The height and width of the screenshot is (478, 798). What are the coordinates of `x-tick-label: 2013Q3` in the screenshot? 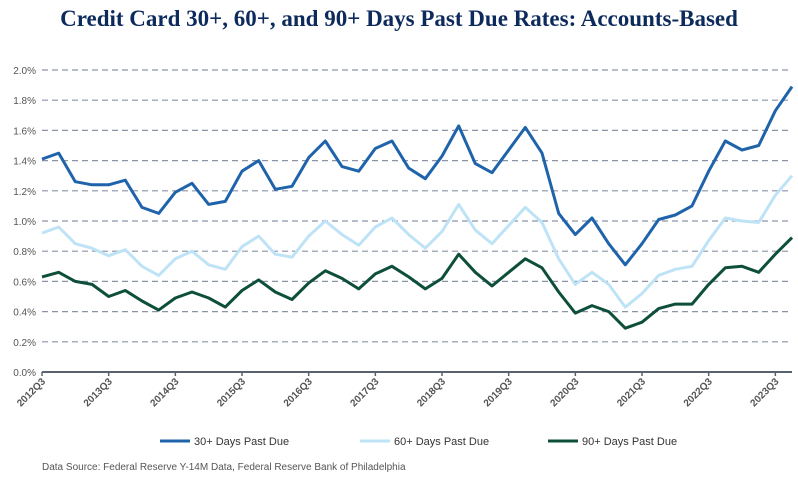 It's located at (98, 392).